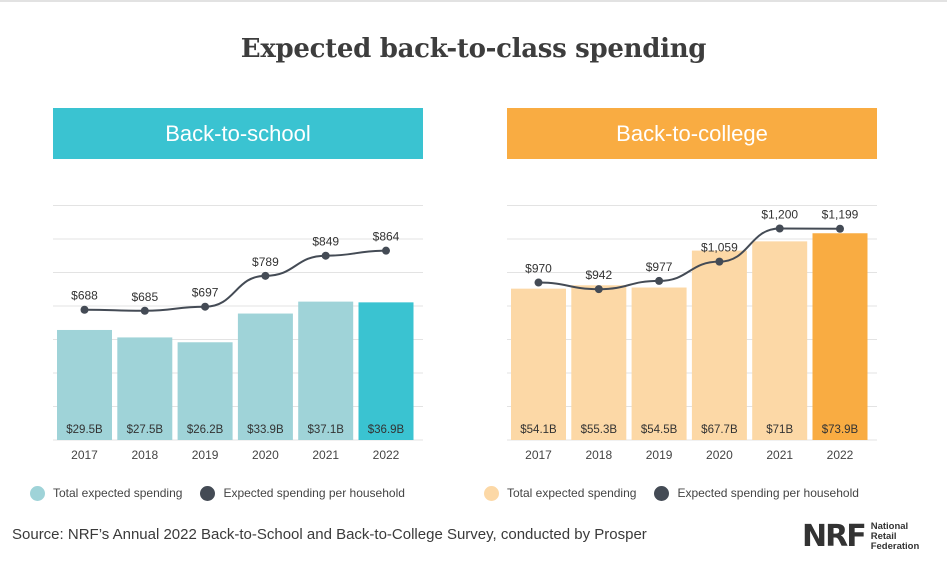 The height and width of the screenshot is (576, 947). Describe the element at coordinates (325, 430) in the screenshot. I see `bar-value-label: $37.1B` at that location.